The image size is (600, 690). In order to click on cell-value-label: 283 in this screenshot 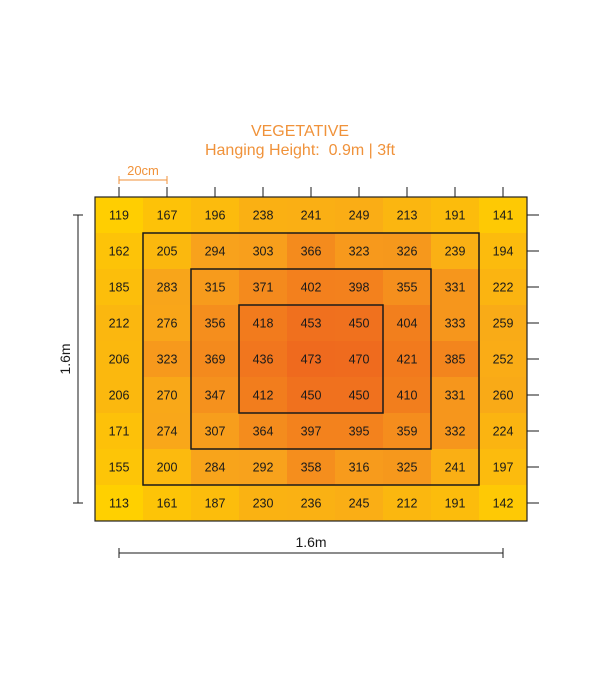, I will do `click(167, 288)`.